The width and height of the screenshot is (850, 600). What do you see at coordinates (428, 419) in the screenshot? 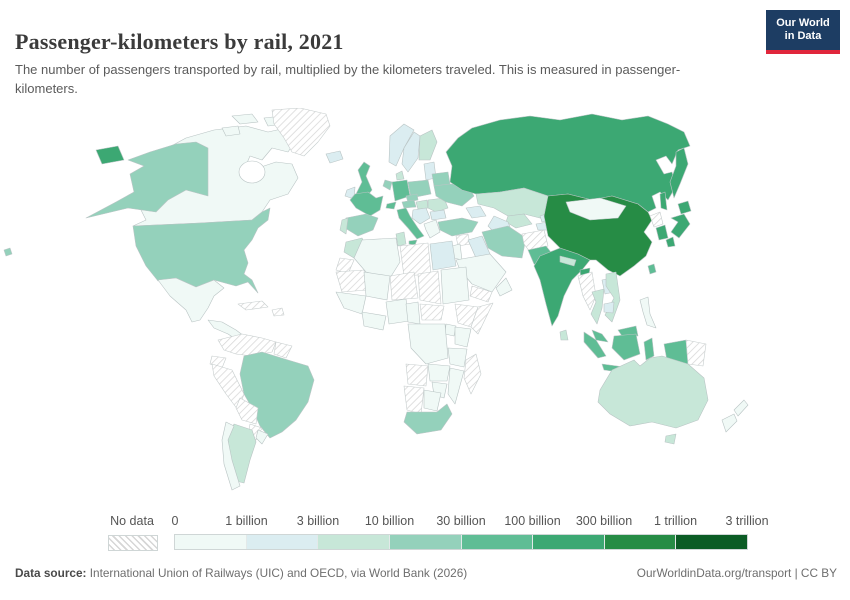
I see `country-south-africa` at bounding box center [428, 419].